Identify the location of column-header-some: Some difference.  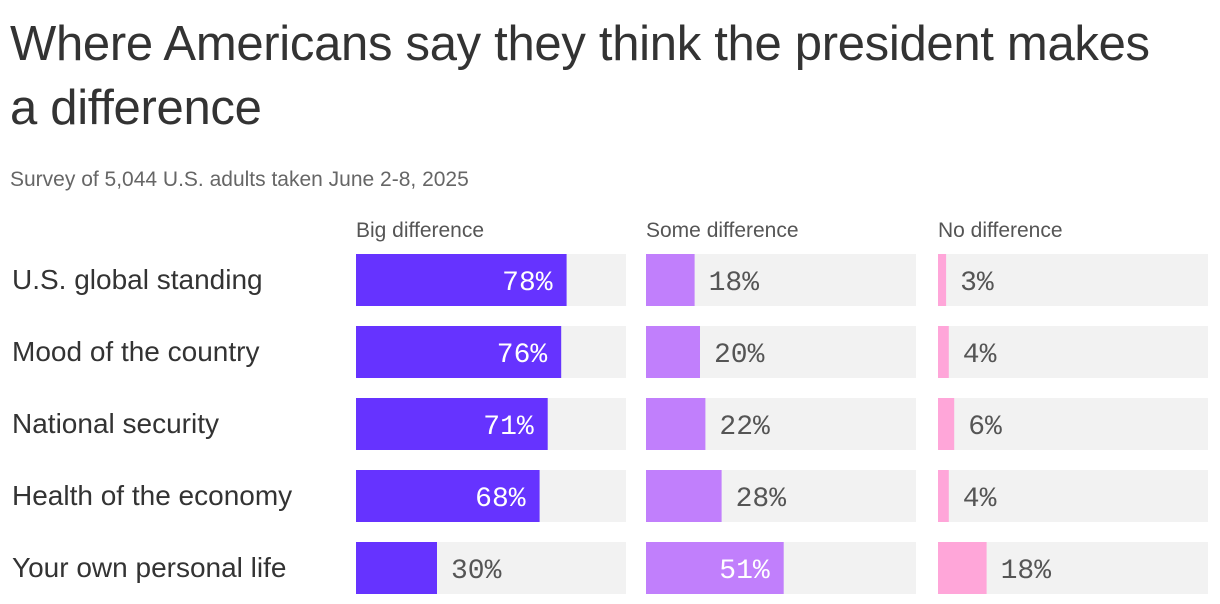
(722, 230).